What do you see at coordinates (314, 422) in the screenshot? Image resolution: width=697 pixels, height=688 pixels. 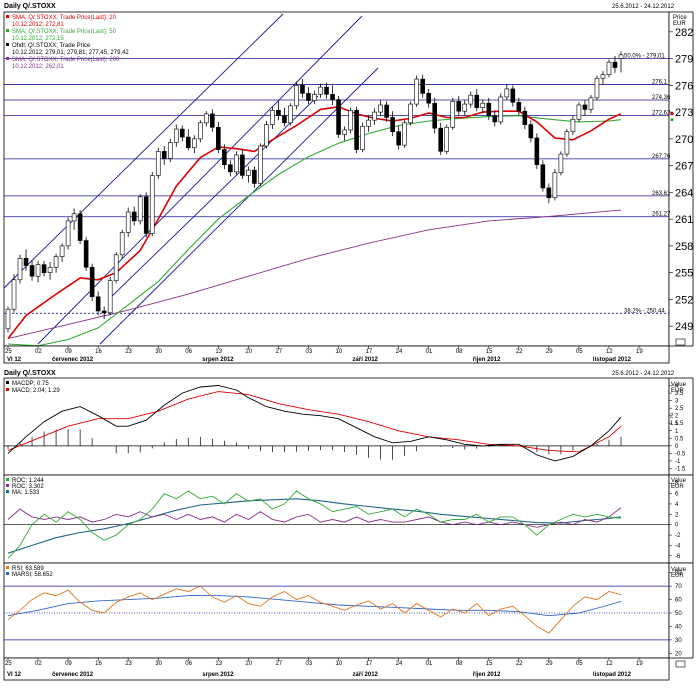 I see `macd-signal-line` at bounding box center [314, 422].